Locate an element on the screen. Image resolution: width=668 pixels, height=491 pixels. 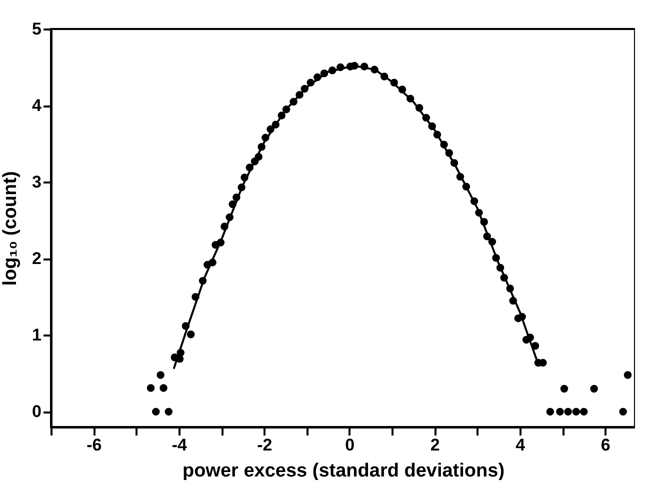
y-tick-label: 3 is located at coordinates (37, 182).